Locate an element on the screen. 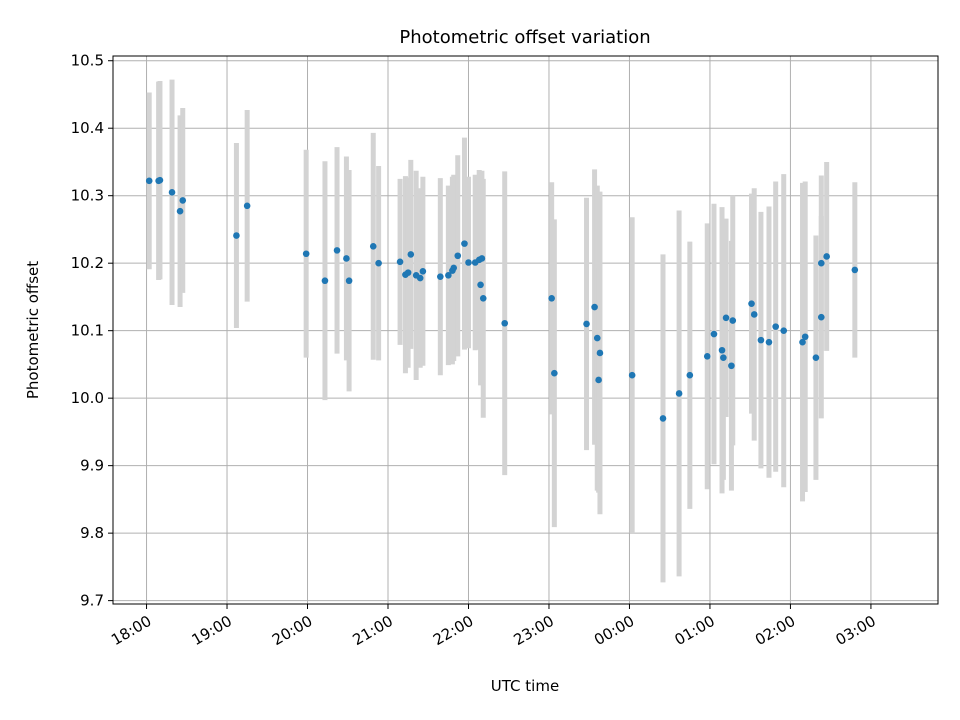  y-tick-label: 10.4 is located at coordinates (87, 128).